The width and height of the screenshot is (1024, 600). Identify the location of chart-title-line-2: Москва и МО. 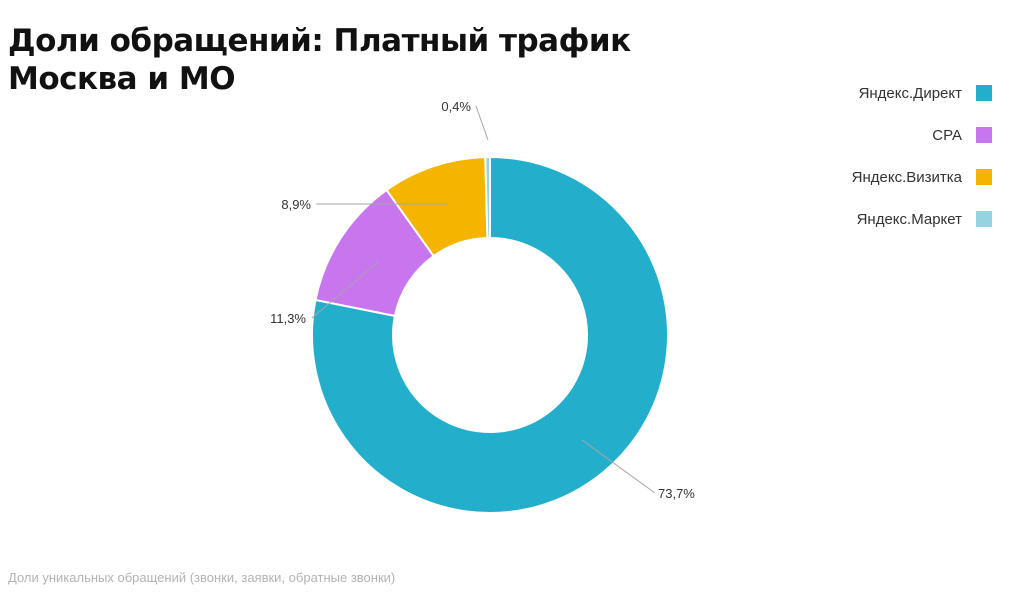
(122, 79).